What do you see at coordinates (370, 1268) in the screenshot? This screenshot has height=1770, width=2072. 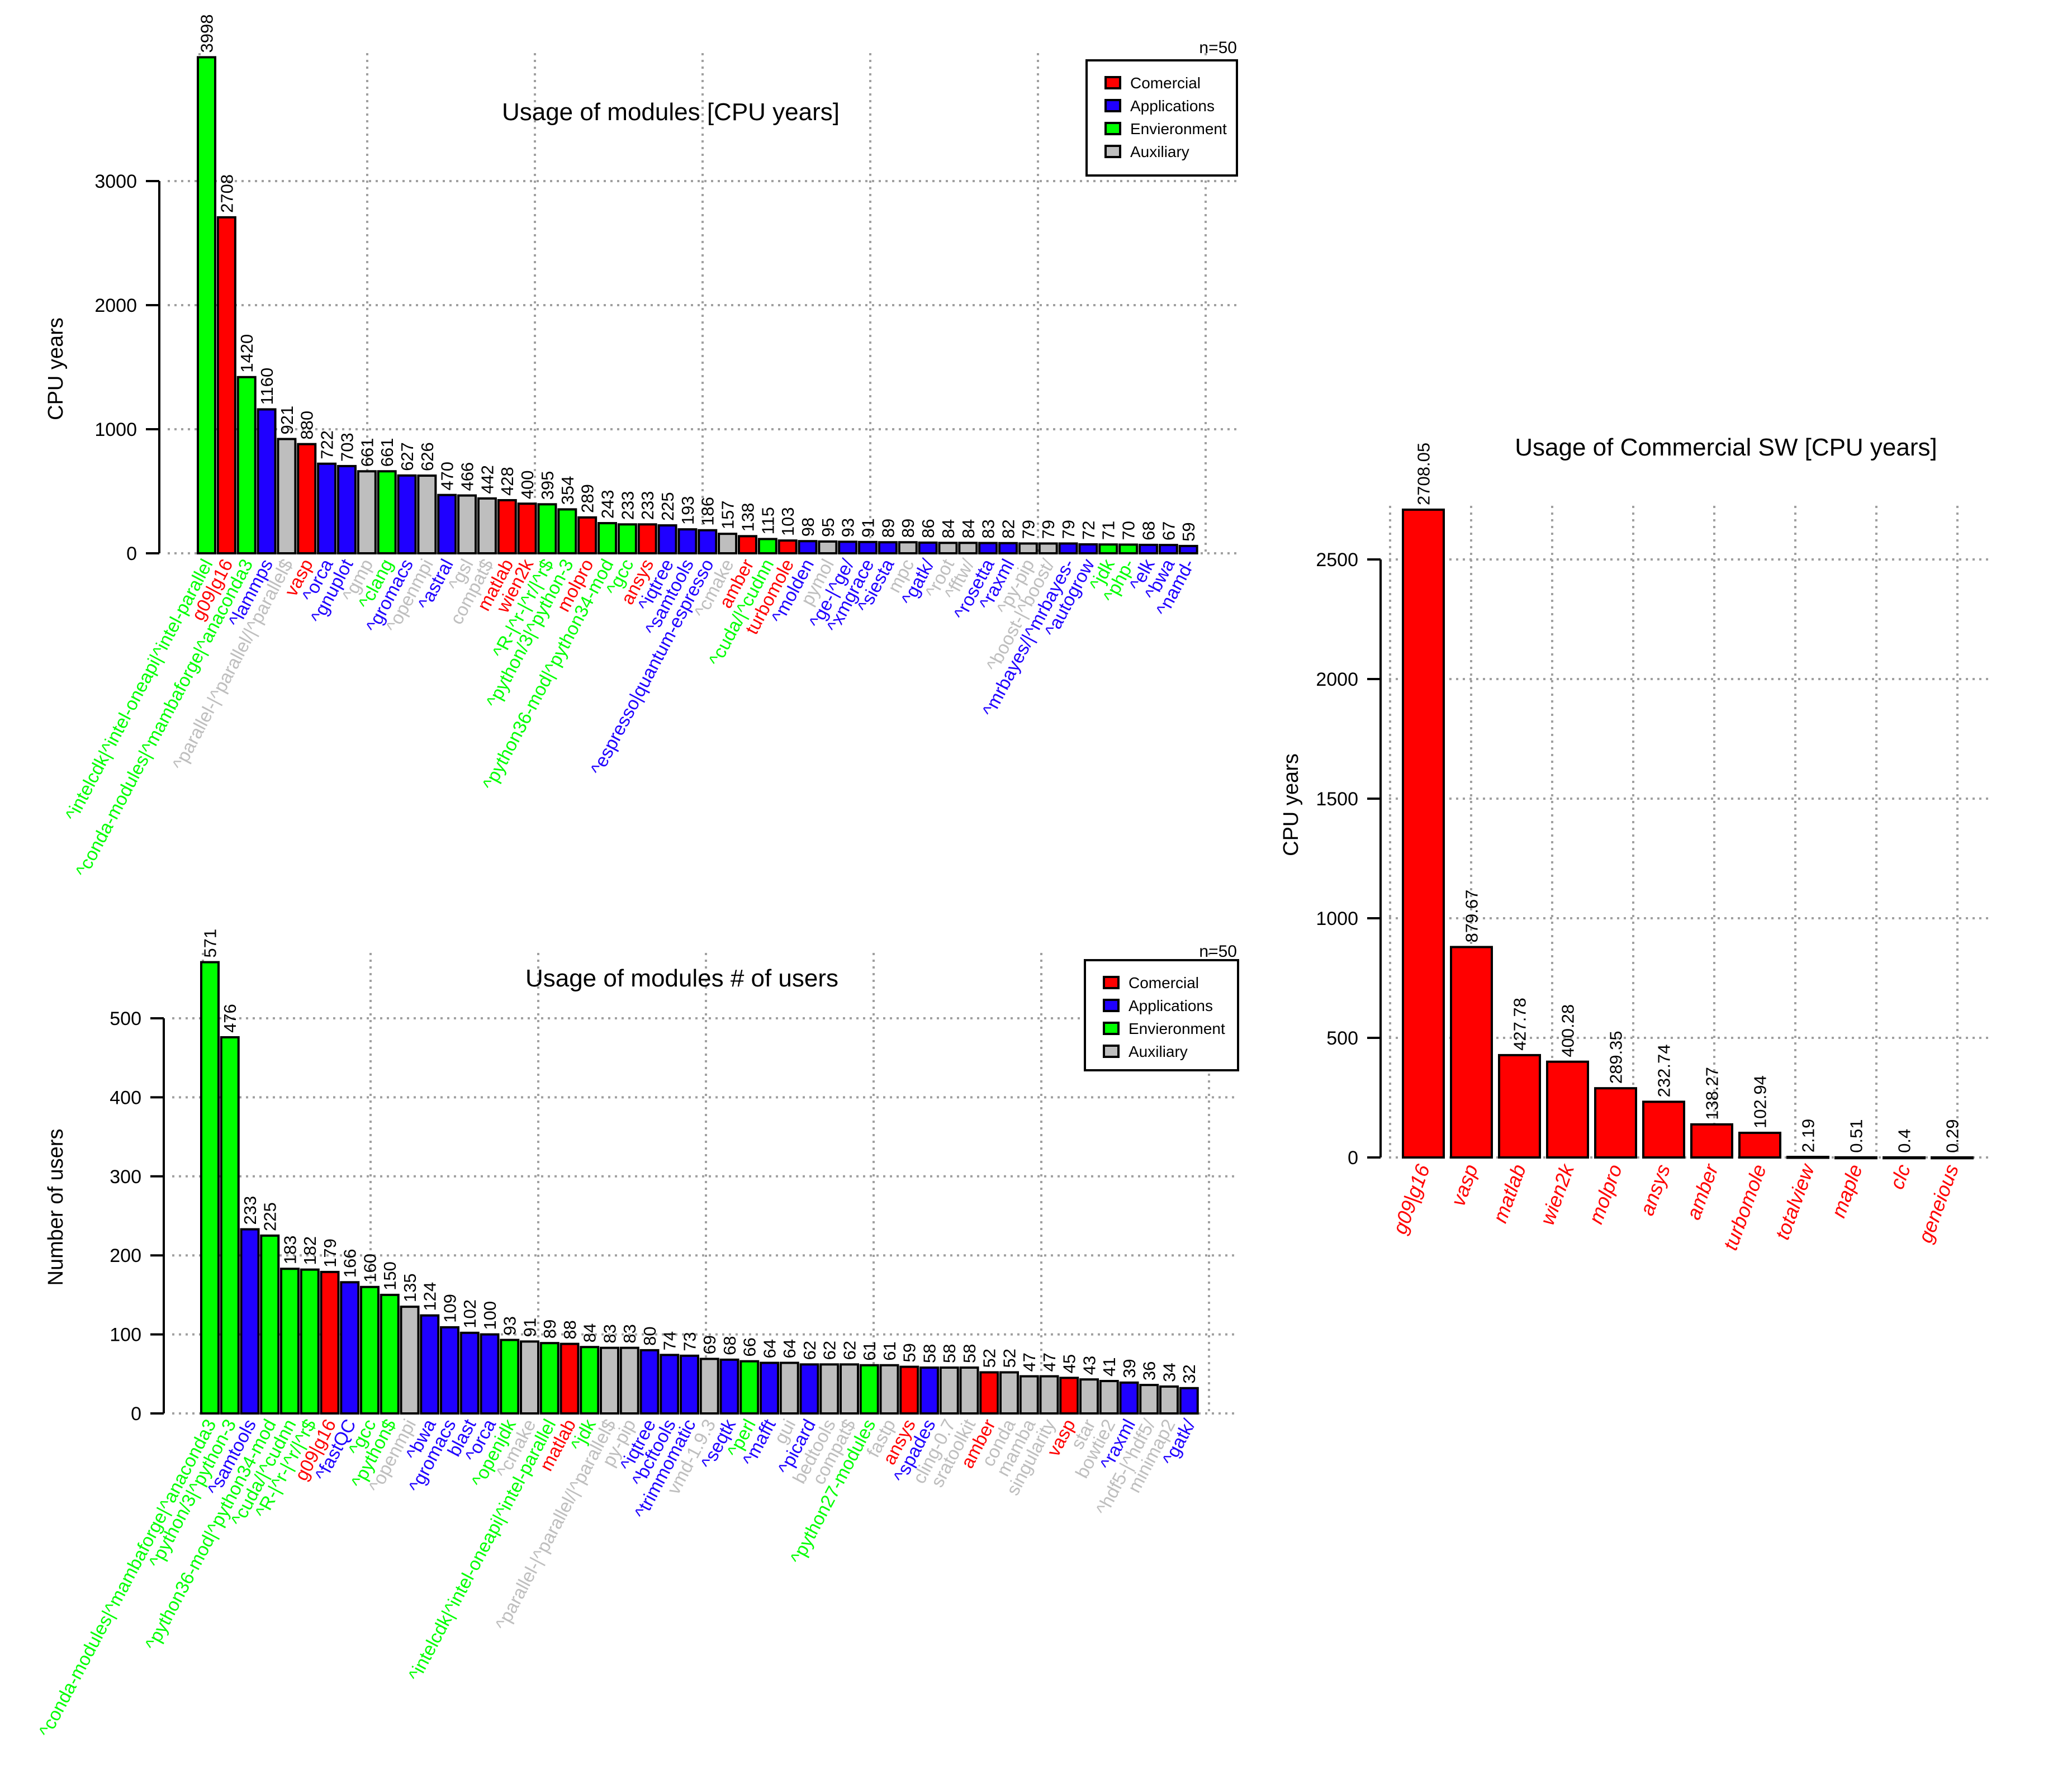 I see `bar-value-label: 160` at bounding box center [370, 1268].